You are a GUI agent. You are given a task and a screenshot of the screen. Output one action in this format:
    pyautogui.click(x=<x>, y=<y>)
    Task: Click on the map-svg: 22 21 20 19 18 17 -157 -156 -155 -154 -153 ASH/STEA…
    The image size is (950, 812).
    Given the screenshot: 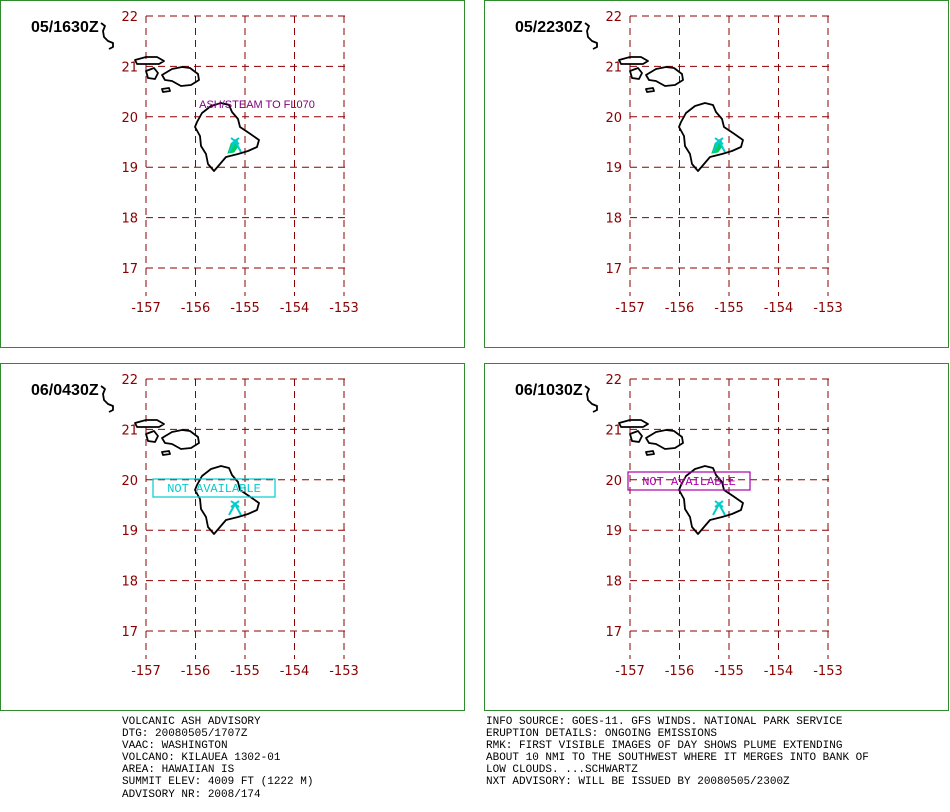 What is the action you would take?
    pyautogui.click(x=229, y=163)
    